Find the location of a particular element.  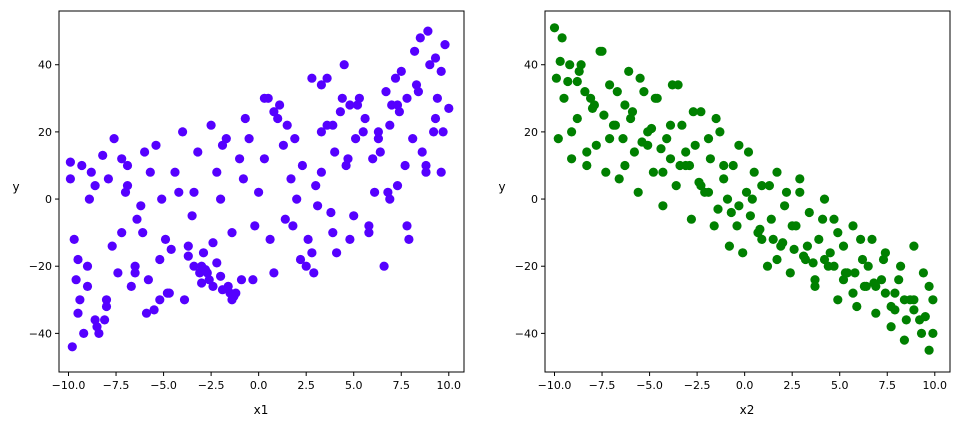

y-tick-label: 20 is located at coordinates (45, 132).